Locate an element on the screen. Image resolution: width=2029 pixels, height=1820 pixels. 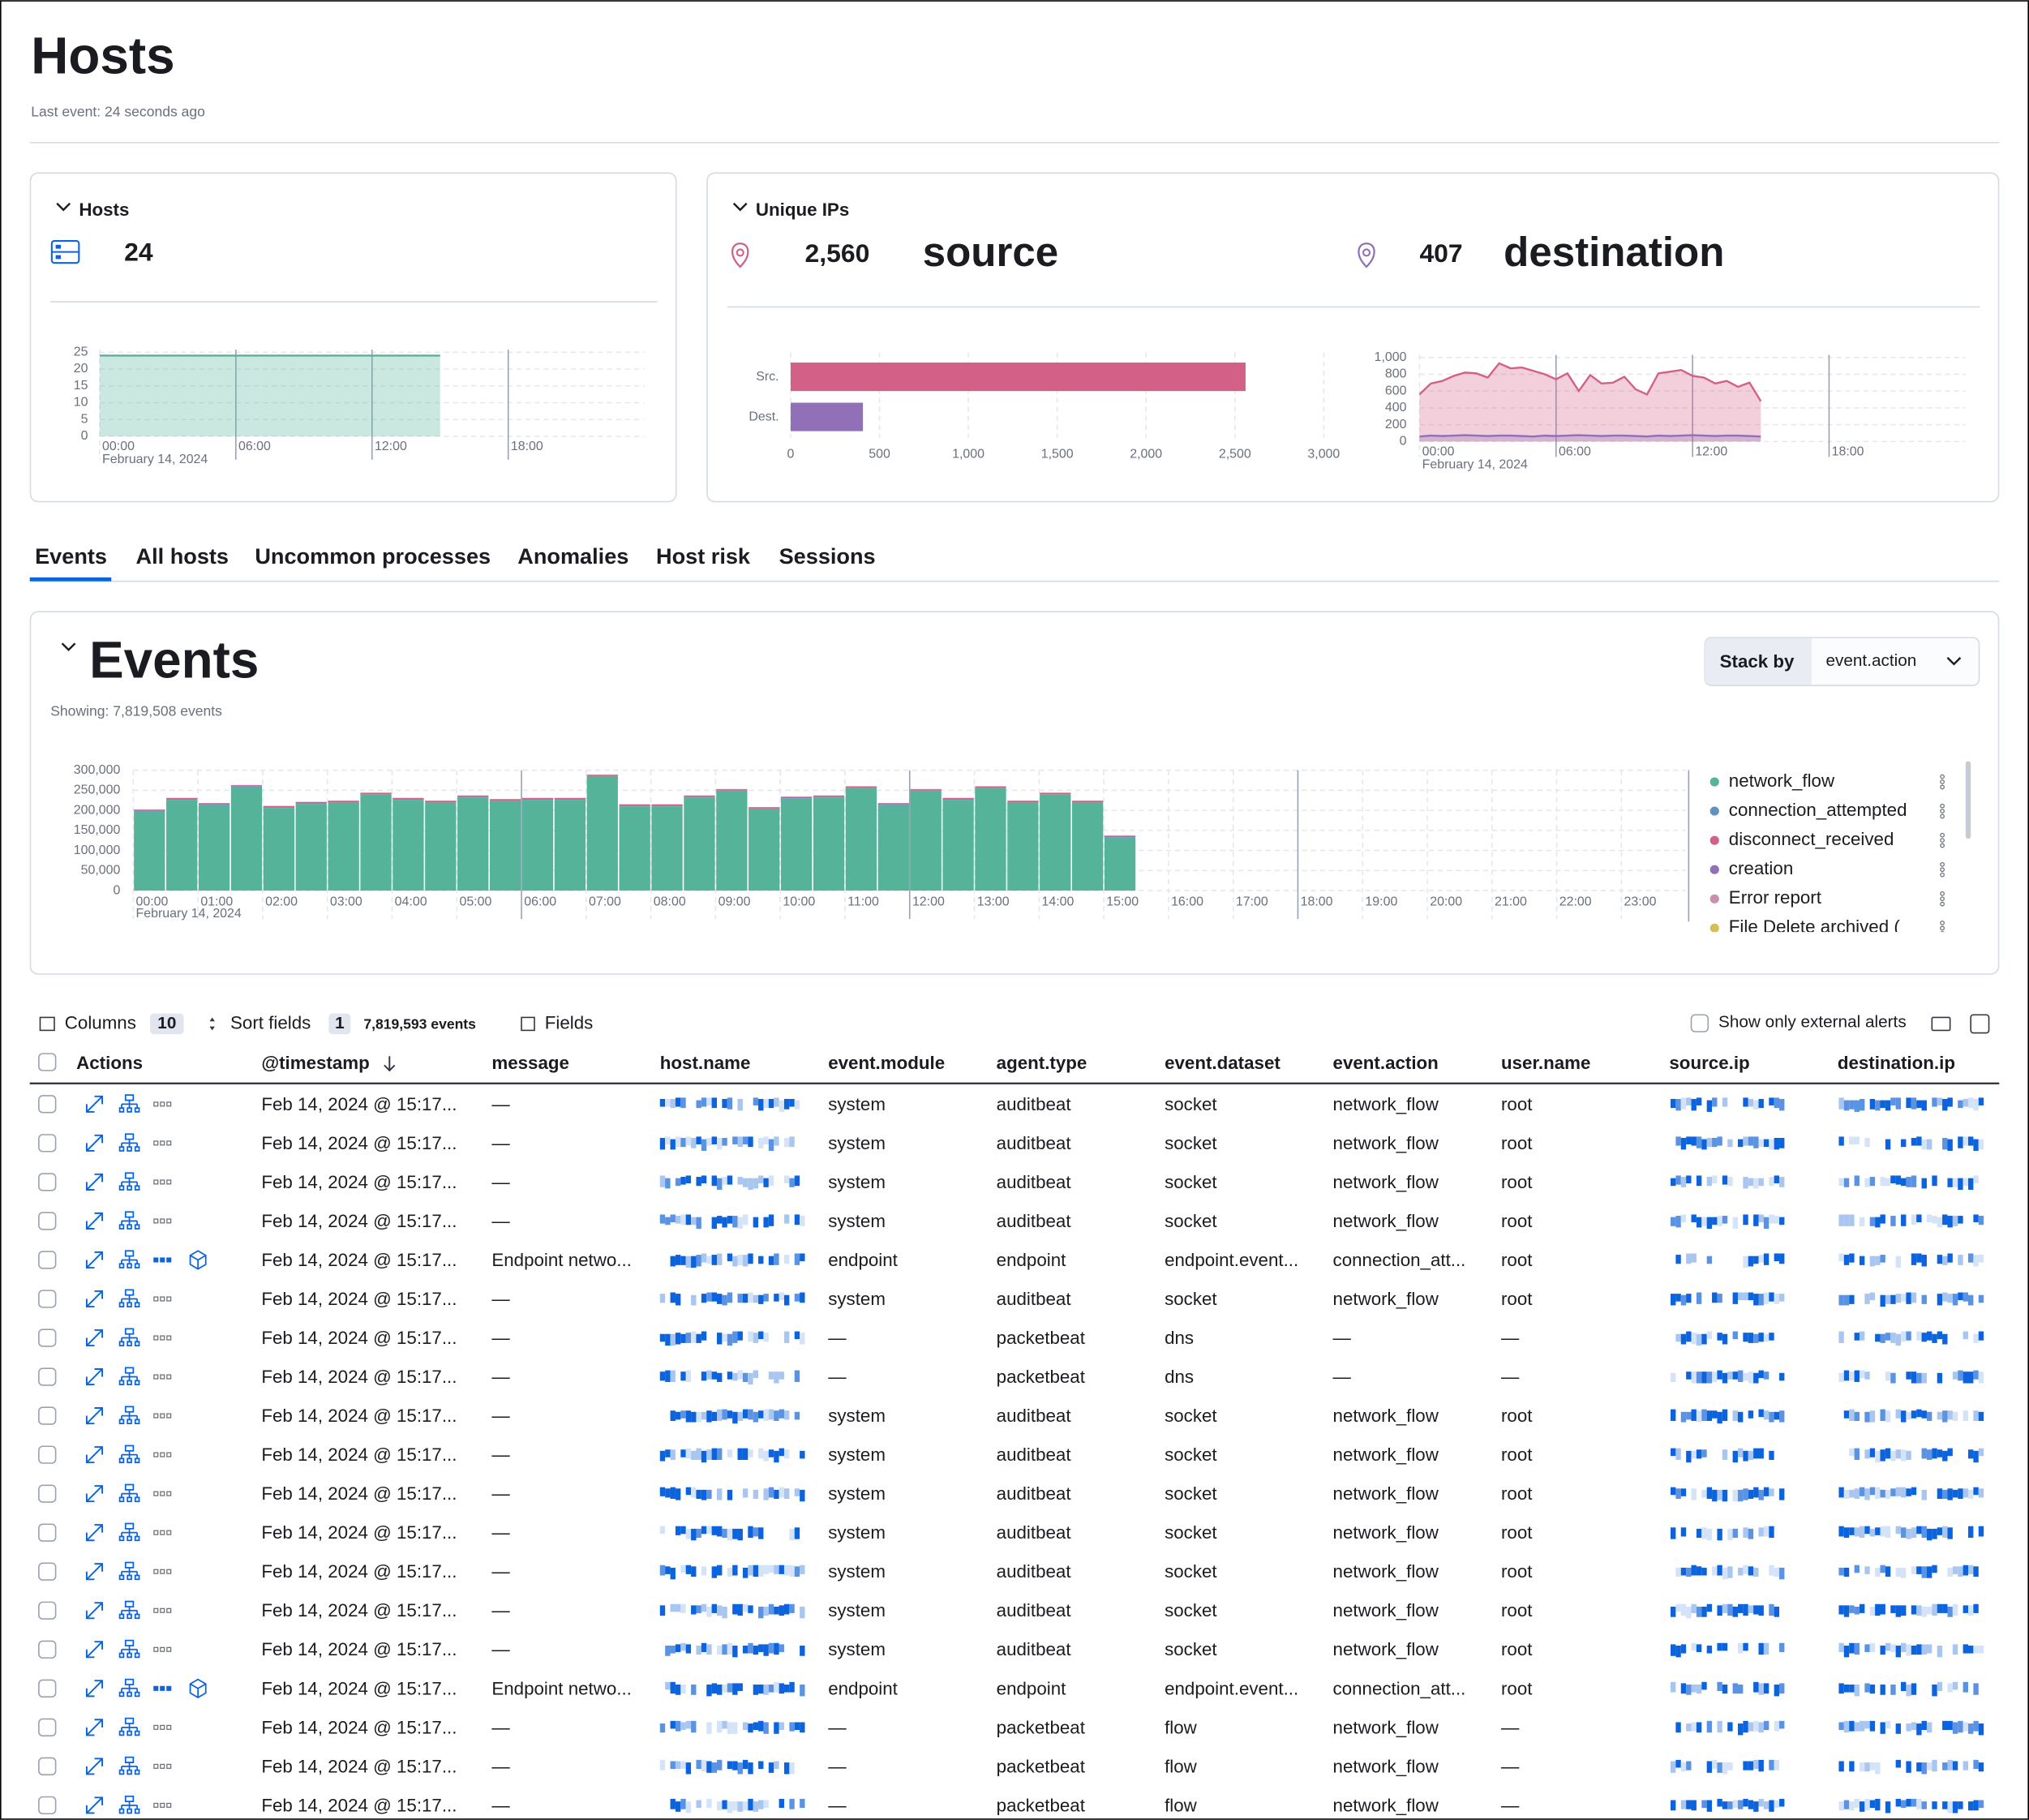
column-header: source.ip is located at coordinates (1709, 1063).